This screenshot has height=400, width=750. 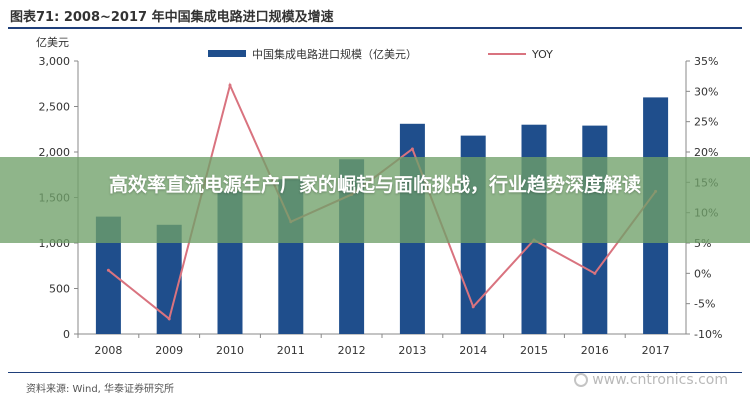 What do you see at coordinates (412, 149) in the screenshot?
I see `yoy-point-2013` at bounding box center [412, 149].